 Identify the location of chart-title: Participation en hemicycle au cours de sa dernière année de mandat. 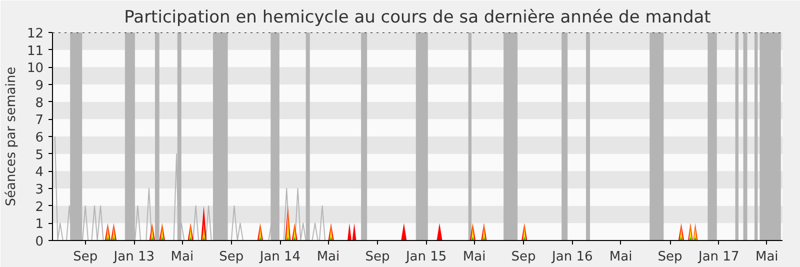
(418, 18).